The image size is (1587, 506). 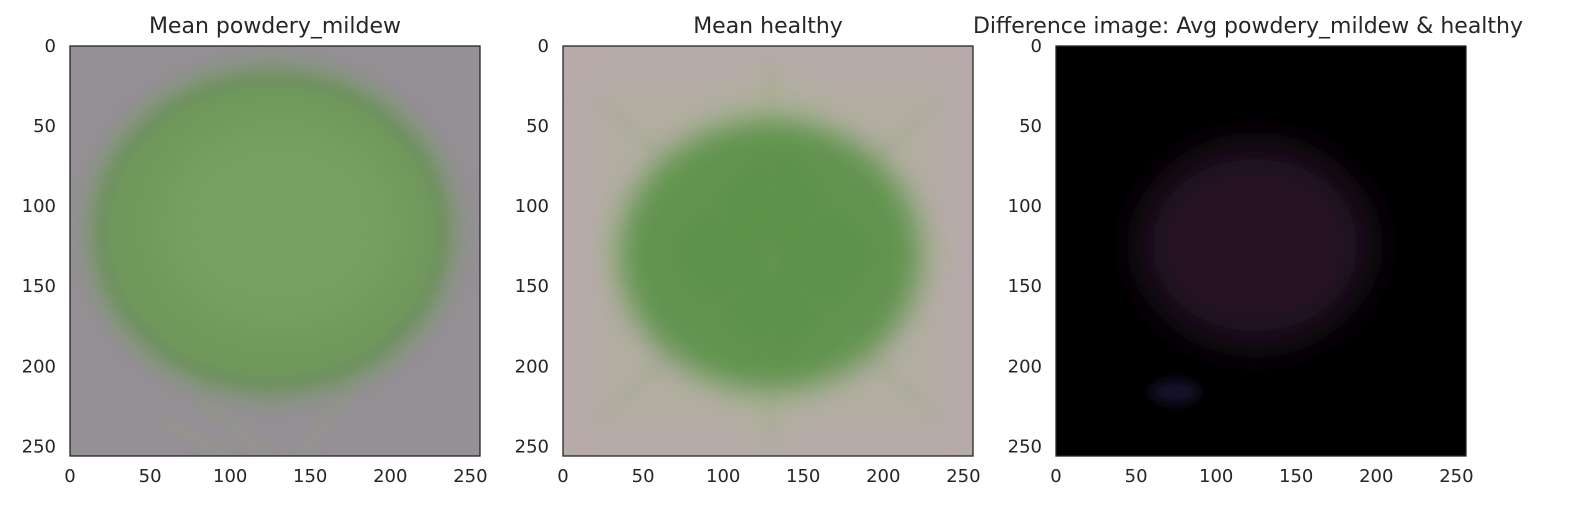 What do you see at coordinates (275, 26) in the screenshot?
I see `panel-title: Mean powdery_mildew` at bounding box center [275, 26].